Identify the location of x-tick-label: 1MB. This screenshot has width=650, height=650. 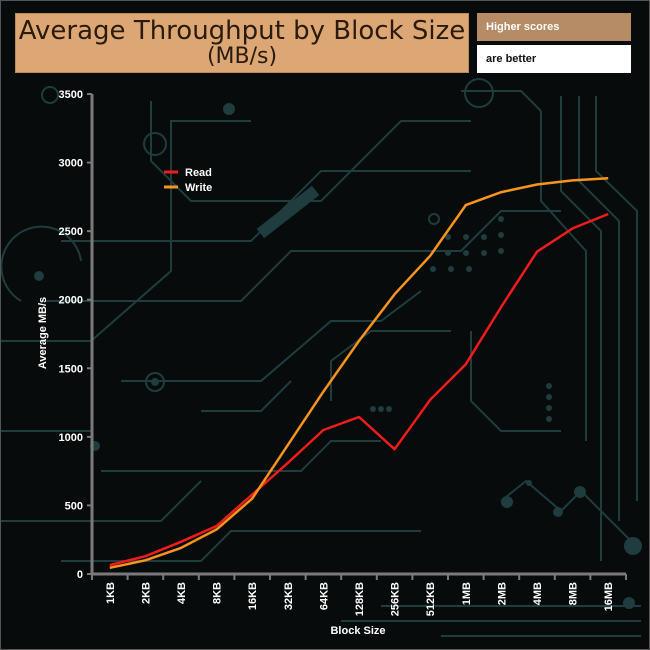
(467, 593).